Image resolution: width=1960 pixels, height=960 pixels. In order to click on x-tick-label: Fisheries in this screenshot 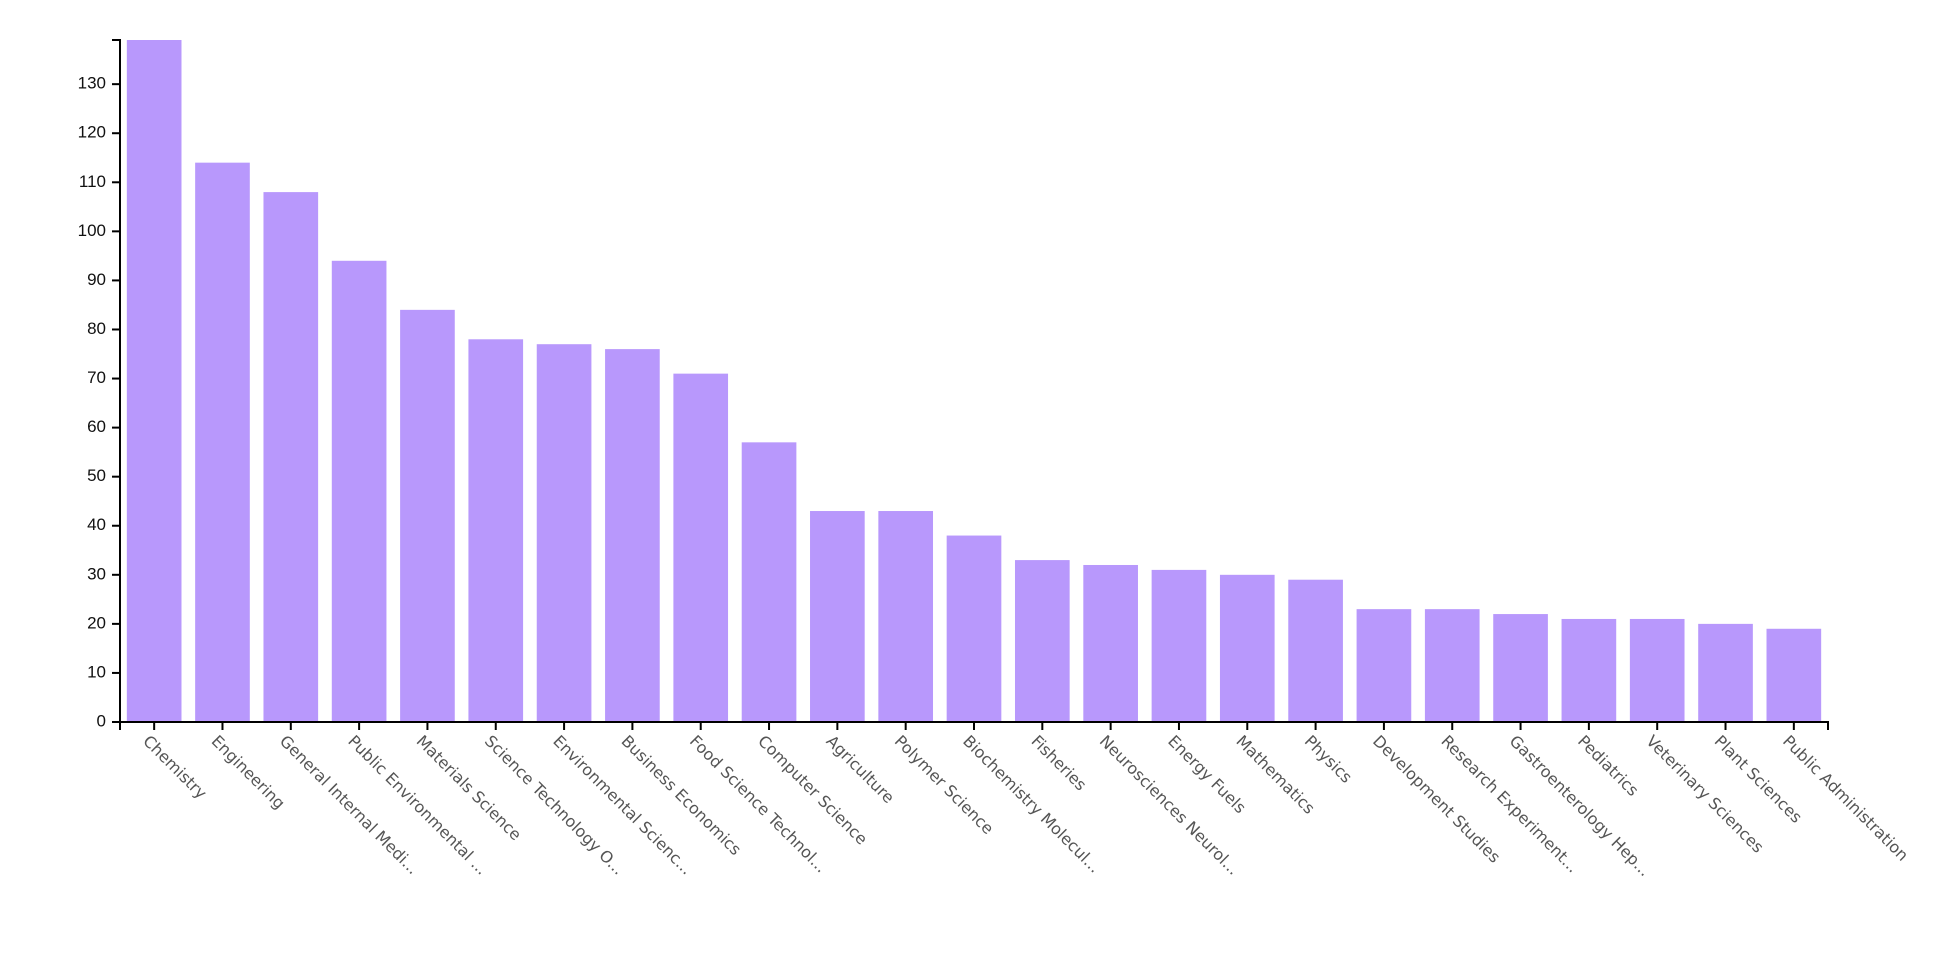, I will do `click(1058, 762)`.